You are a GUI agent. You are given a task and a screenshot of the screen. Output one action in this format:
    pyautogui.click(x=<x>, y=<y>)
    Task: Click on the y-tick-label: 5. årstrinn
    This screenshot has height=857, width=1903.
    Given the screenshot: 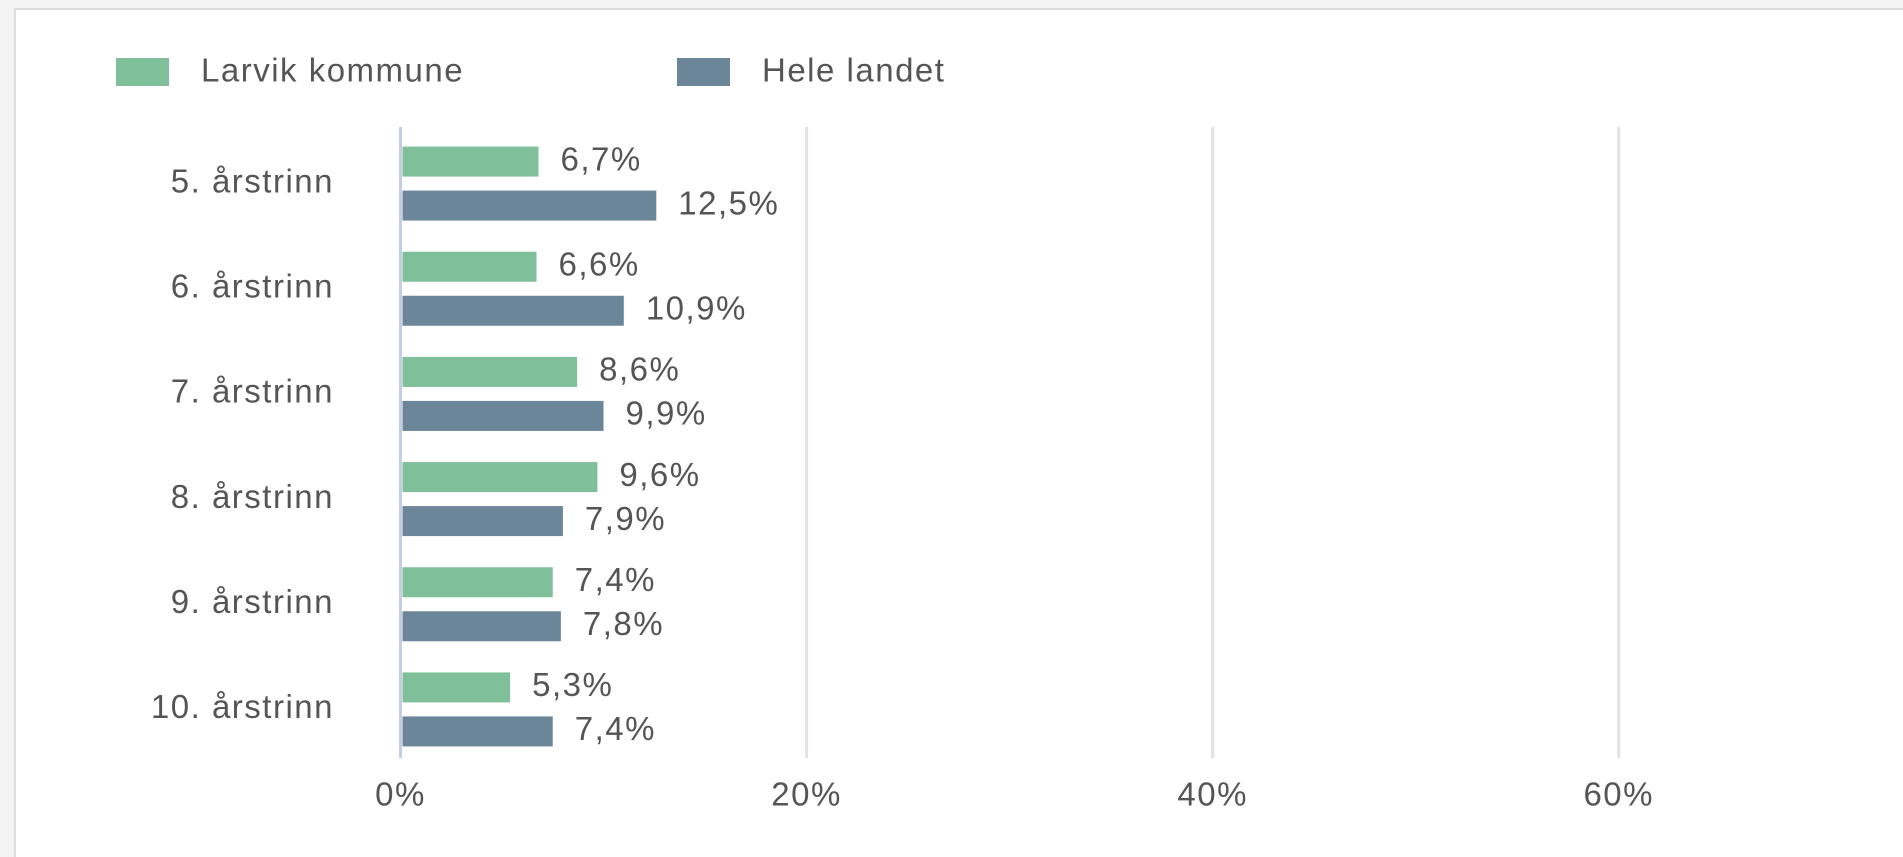 What is the action you would take?
    pyautogui.click(x=252, y=180)
    